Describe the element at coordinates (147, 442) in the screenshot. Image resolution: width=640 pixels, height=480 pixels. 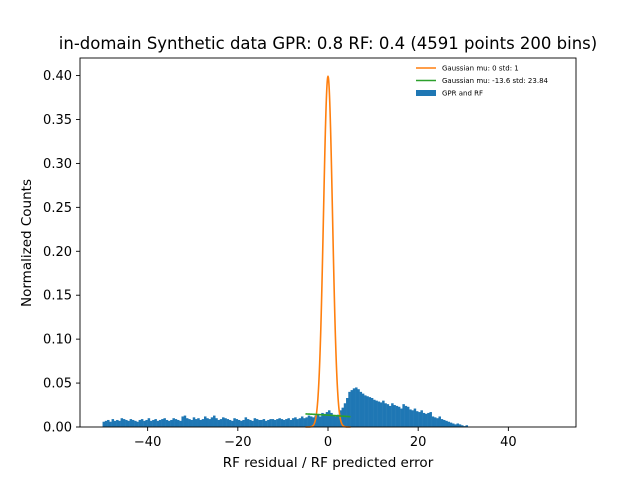
I see `x-tick-label: −40` at that location.